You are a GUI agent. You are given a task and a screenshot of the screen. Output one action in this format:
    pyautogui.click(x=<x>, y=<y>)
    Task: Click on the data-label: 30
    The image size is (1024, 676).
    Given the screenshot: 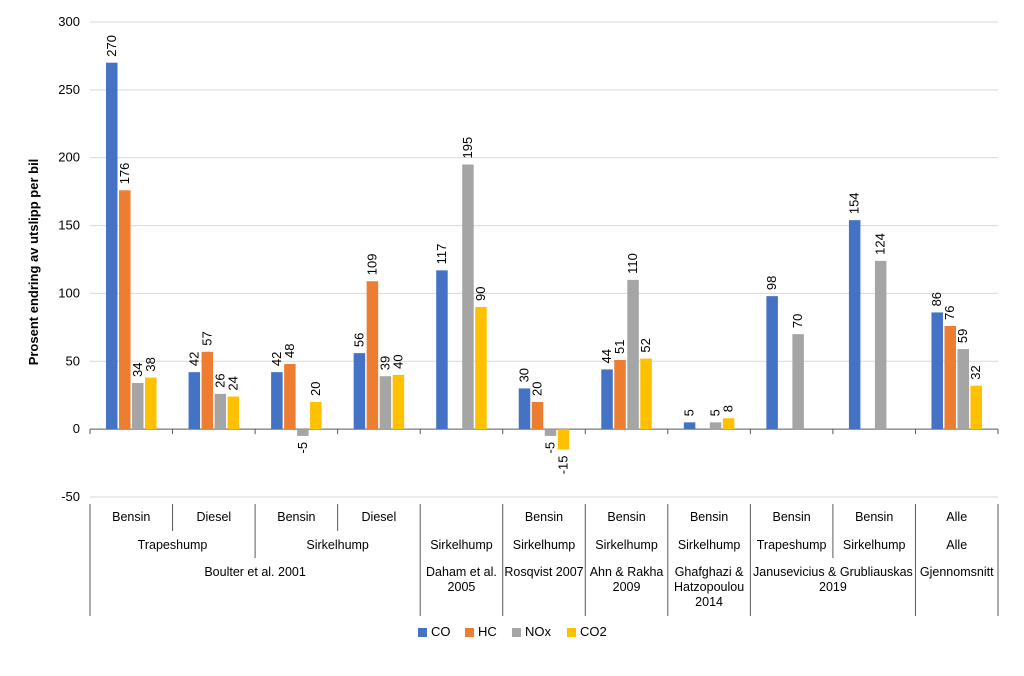 What is the action you would take?
    pyautogui.click(x=524, y=375)
    